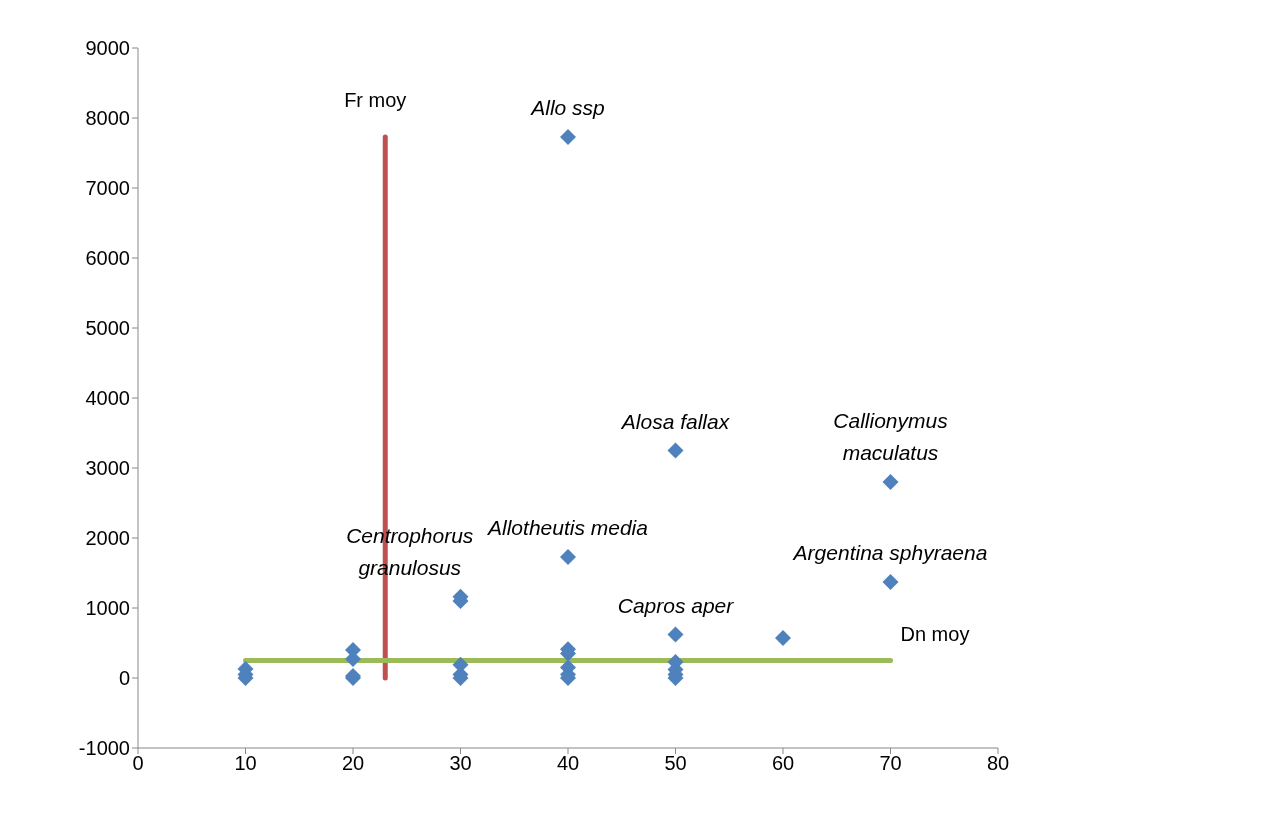 The width and height of the screenshot is (1279, 816). What do you see at coordinates (568, 763) in the screenshot?
I see `x-tick-label: 40` at bounding box center [568, 763].